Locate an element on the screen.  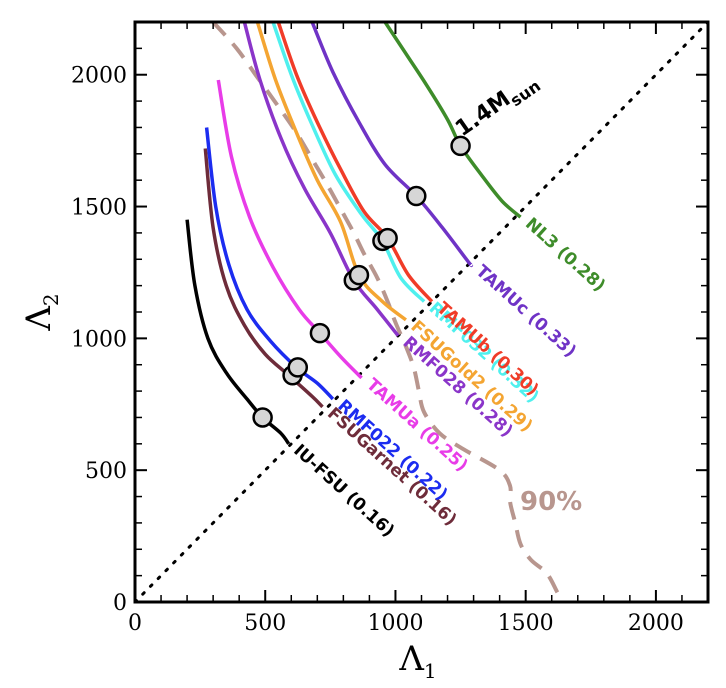
x-tick-label: 2000 is located at coordinates (656, 623).